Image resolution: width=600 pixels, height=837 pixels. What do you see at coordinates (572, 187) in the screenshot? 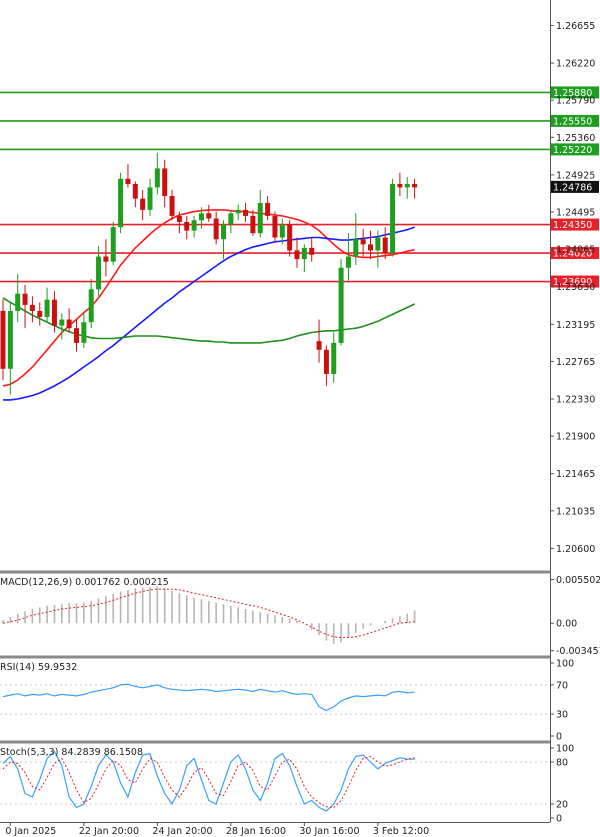
I see `current-price-label: 1.24786` at bounding box center [572, 187].